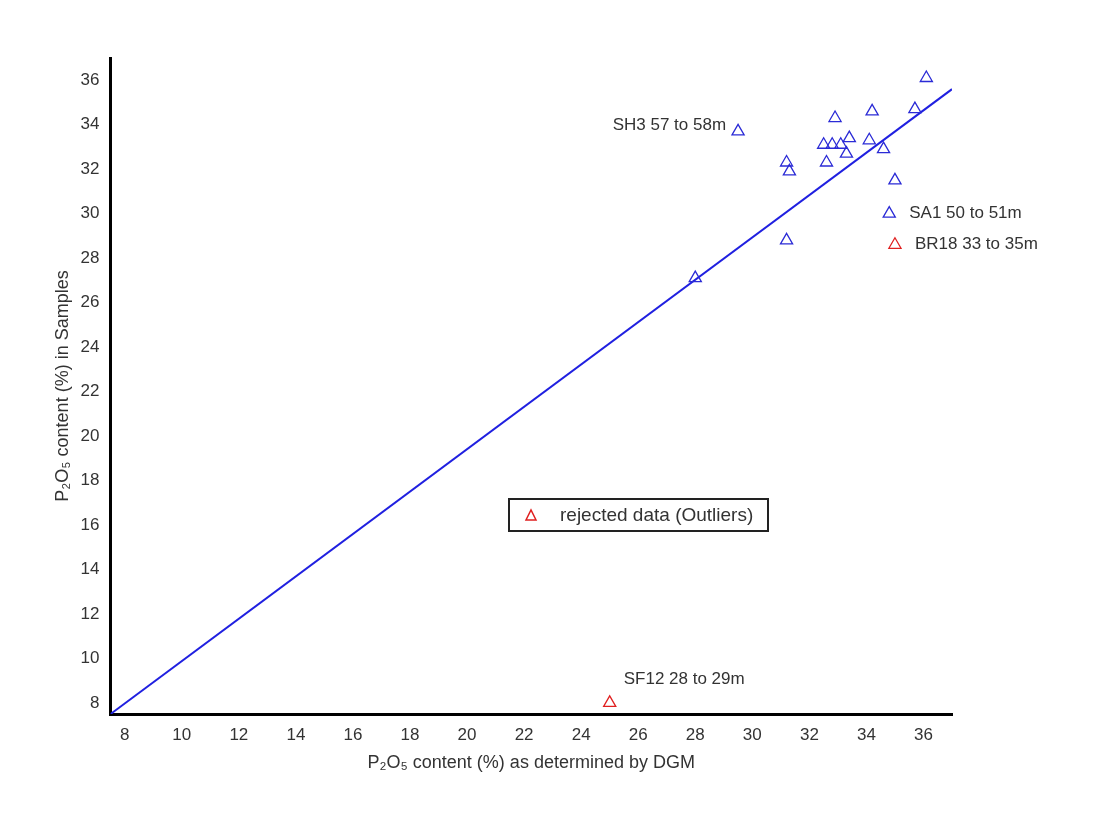 The height and width of the screenshot is (814, 1120). What do you see at coordinates (923, 734) in the screenshot?
I see `x-tick-label: 36` at bounding box center [923, 734].